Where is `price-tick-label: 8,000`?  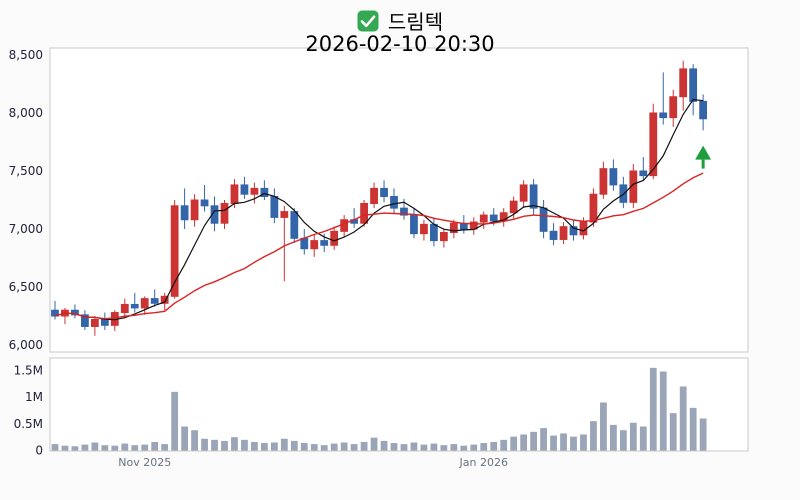
price-tick-label: 8,000 is located at coordinates (26, 113).